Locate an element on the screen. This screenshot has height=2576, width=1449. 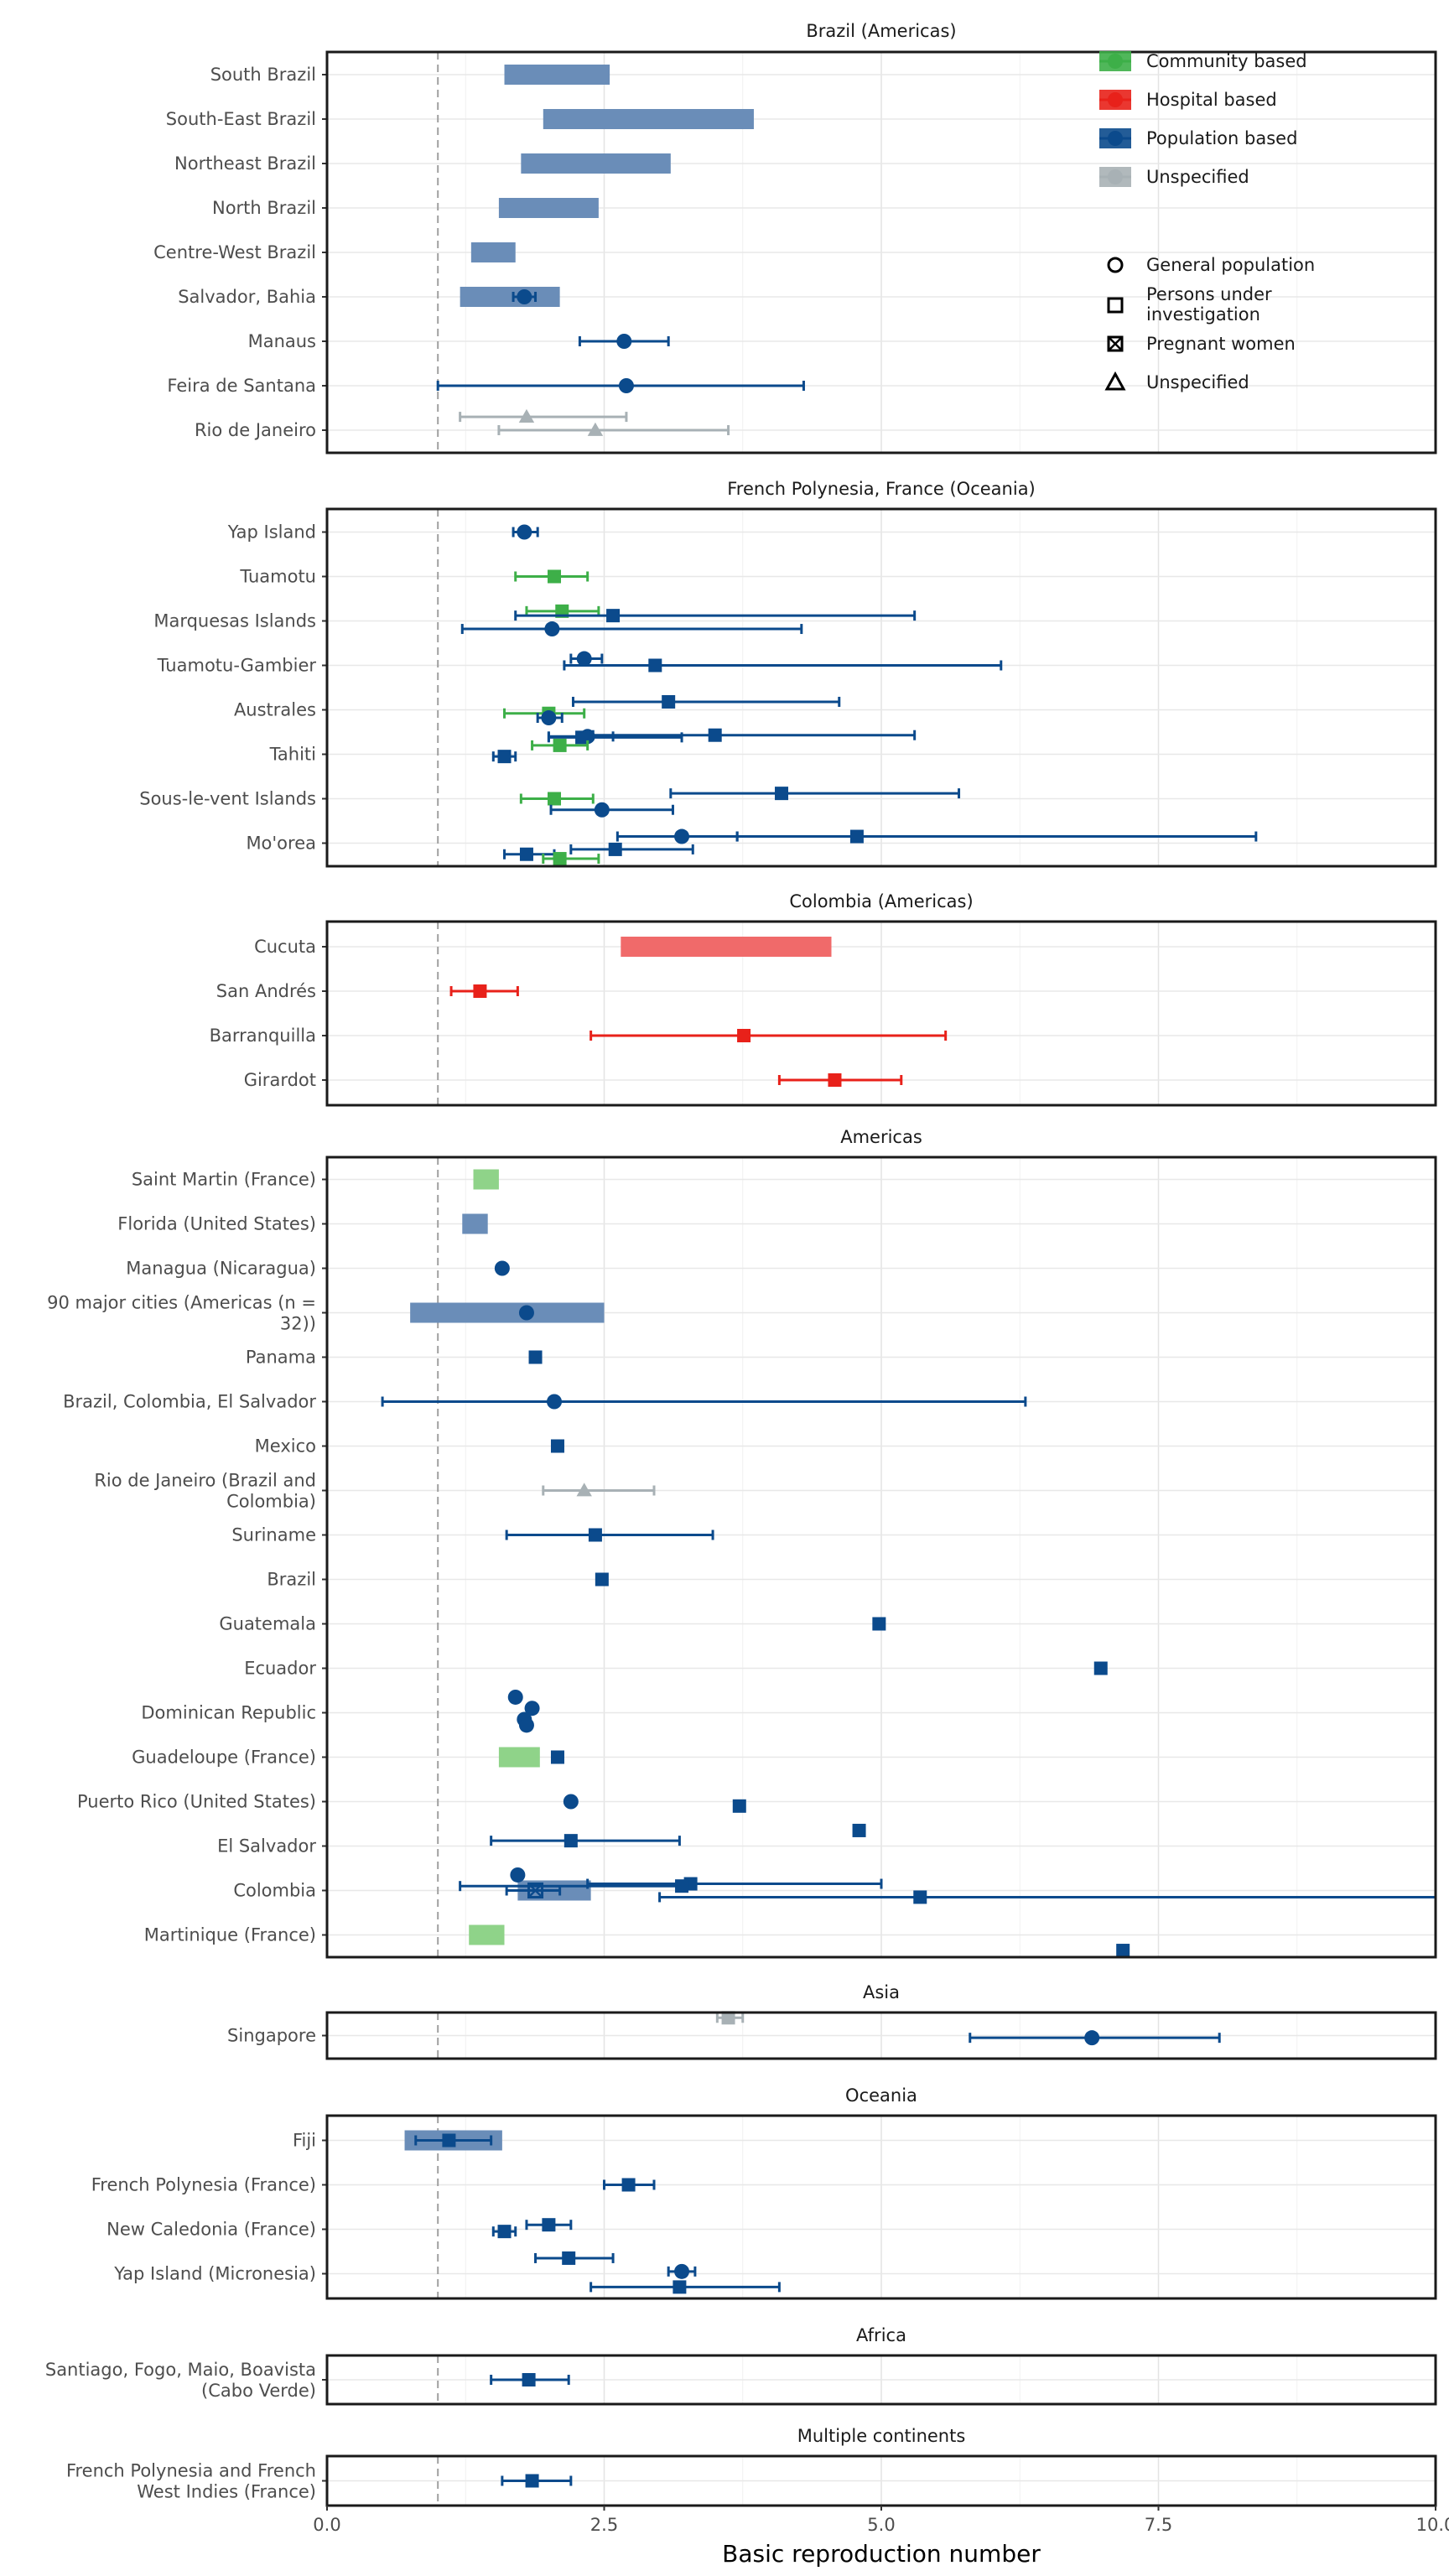
category-label: South Brazil is located at coordinates (263, 75).